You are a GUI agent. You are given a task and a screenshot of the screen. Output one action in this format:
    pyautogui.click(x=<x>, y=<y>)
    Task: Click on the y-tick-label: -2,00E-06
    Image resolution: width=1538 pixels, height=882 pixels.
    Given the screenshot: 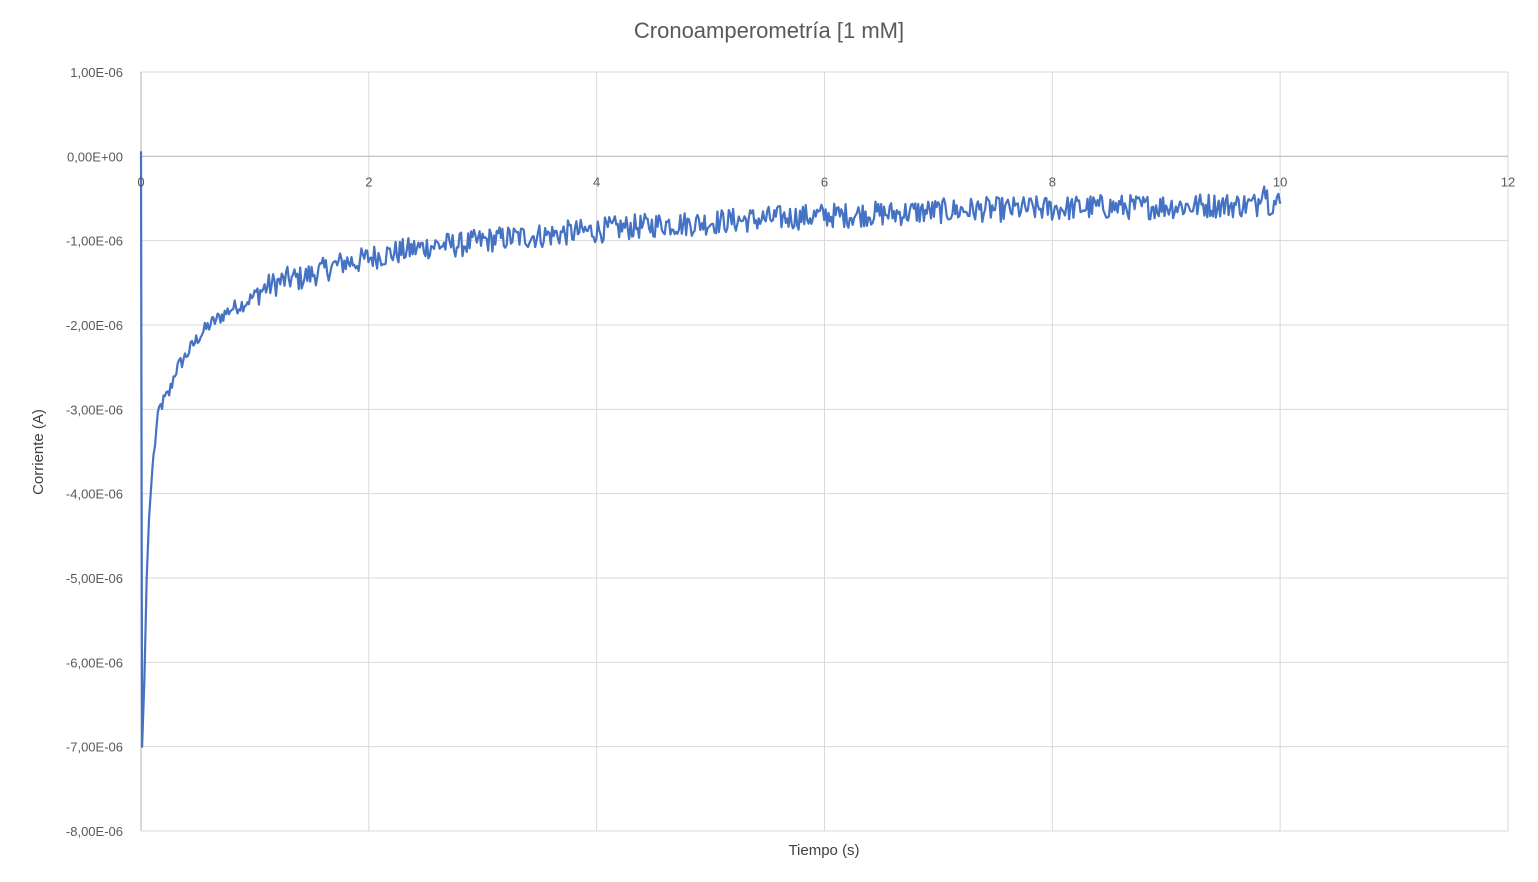 What is the action you would take?
    pyautogui.click(x=94, y=325)
    